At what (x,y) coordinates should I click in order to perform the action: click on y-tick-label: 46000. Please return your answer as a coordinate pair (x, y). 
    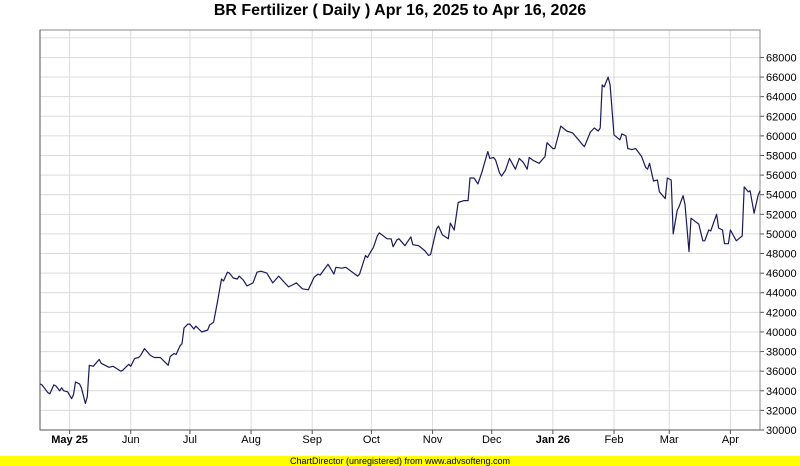
    Looking at the image, I should click on (781, 274).